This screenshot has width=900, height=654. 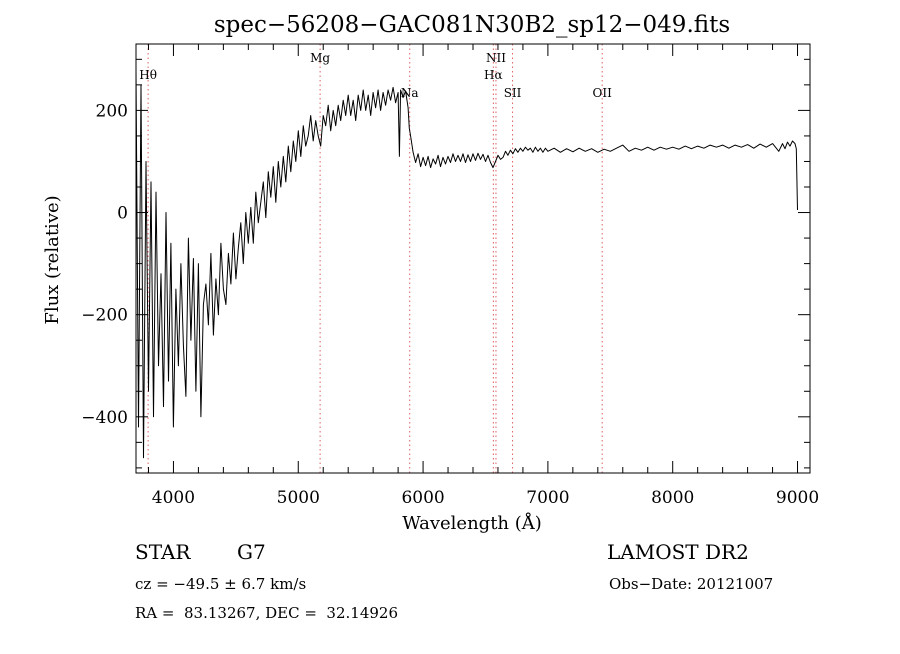 I want to click on x-tick-label: 6000, so click(x=422, y=498).